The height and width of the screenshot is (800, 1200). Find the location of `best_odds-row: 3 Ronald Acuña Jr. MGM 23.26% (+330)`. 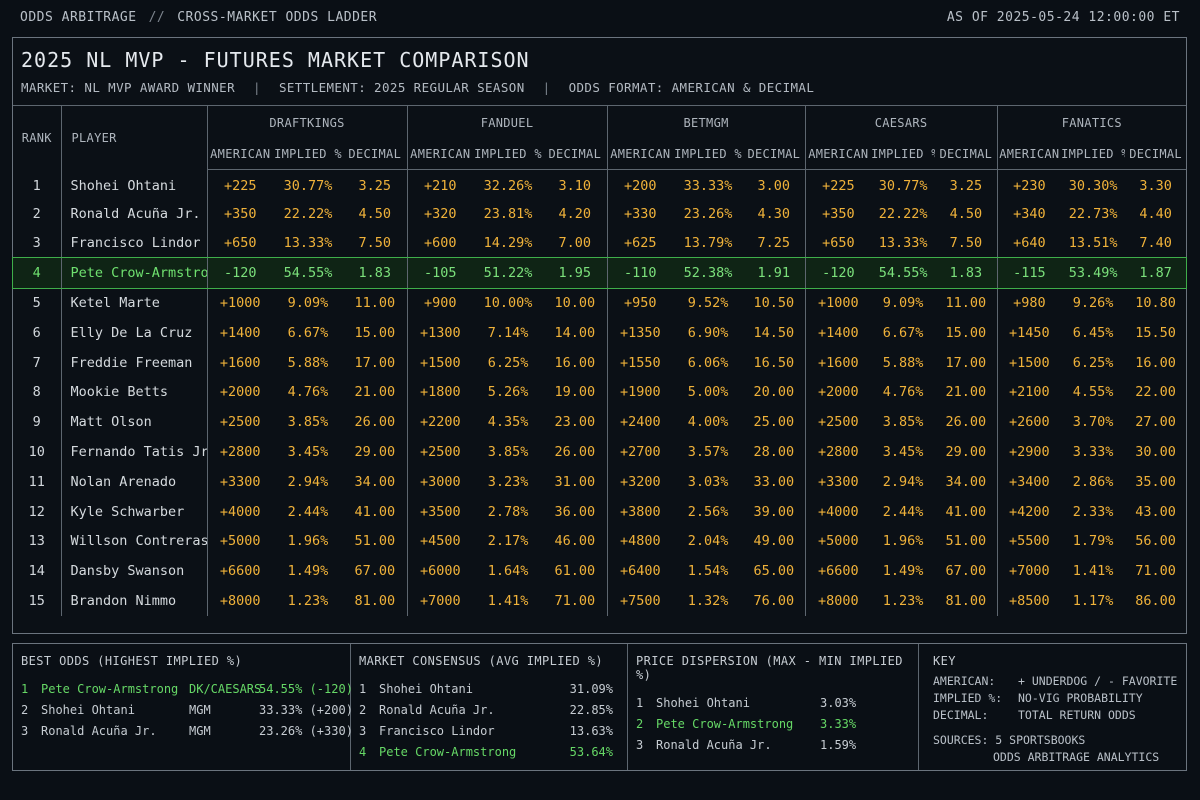

best_odds-row: 3 Ronald Acuña Jr. MGM 23.26% (+330) is located at coordinates (187, 730).